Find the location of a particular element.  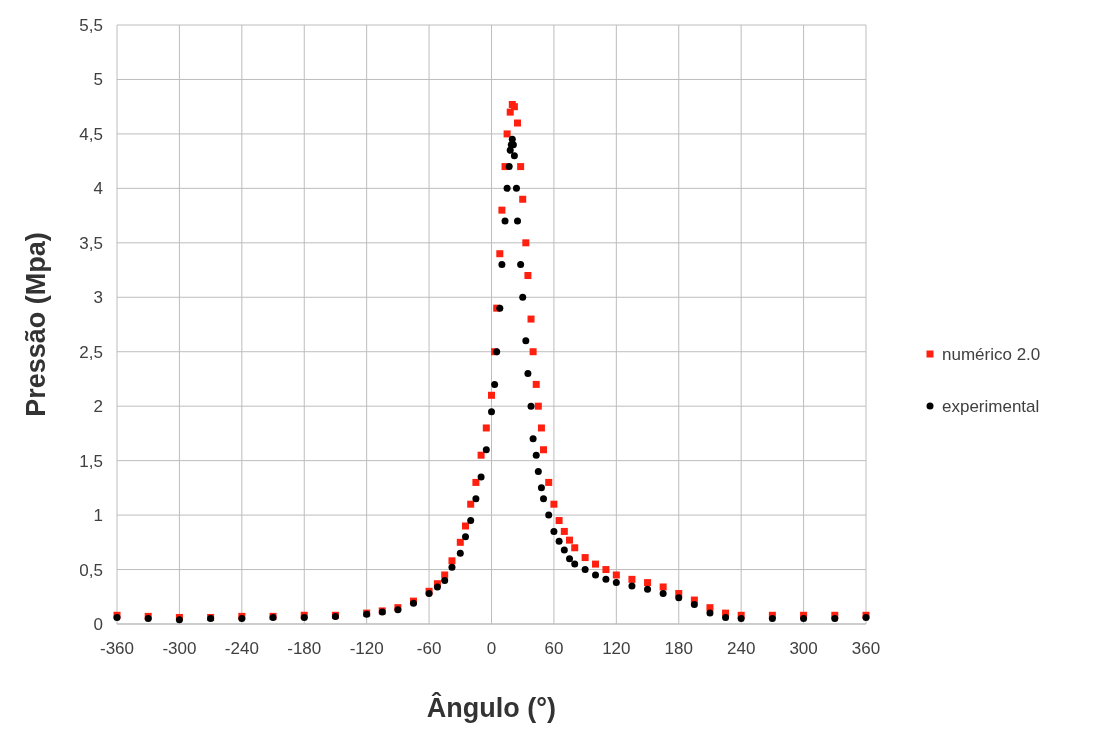

x-tick-label: 180 is located at coordinates (678, 648).